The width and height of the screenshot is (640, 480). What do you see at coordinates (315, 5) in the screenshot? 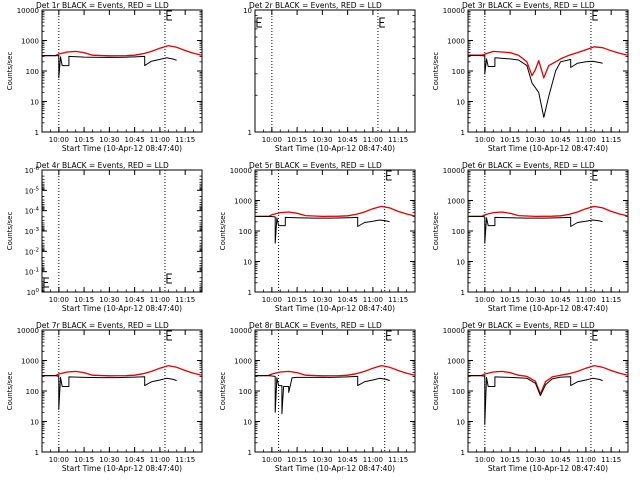
I see `panel-title: Det 2r BLACK = Events, RED = LLD` at bounding box center [315, 5].